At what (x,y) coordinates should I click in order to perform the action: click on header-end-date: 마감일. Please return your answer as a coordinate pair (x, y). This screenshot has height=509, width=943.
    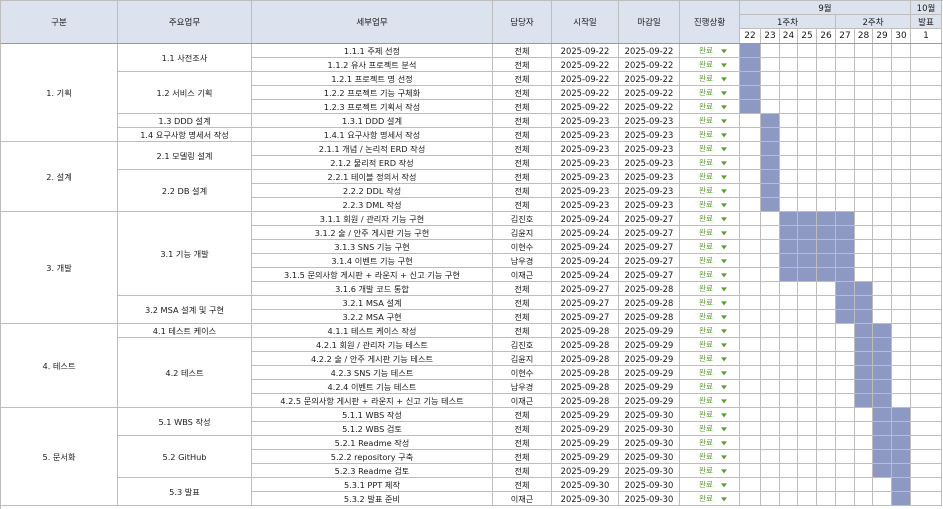
    Looking at the image, I should click on (649, 22).